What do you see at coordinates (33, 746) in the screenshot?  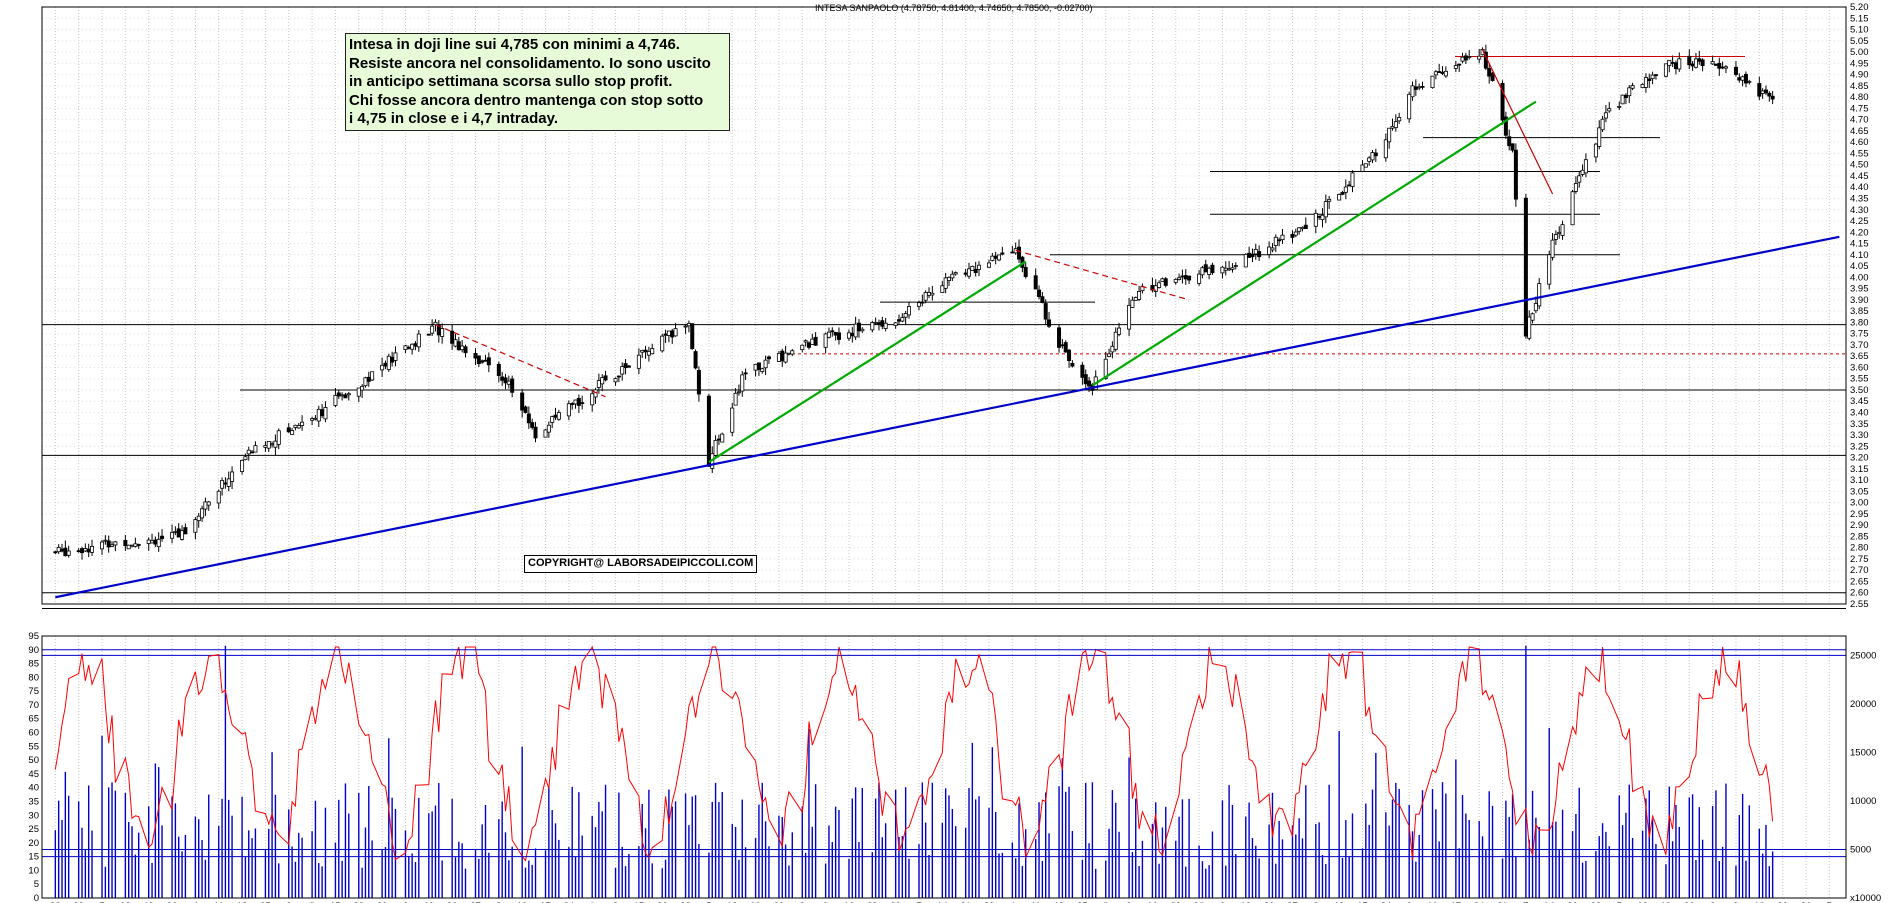 I see `osc-tick-label: 55` at bounding box center [33, 746].